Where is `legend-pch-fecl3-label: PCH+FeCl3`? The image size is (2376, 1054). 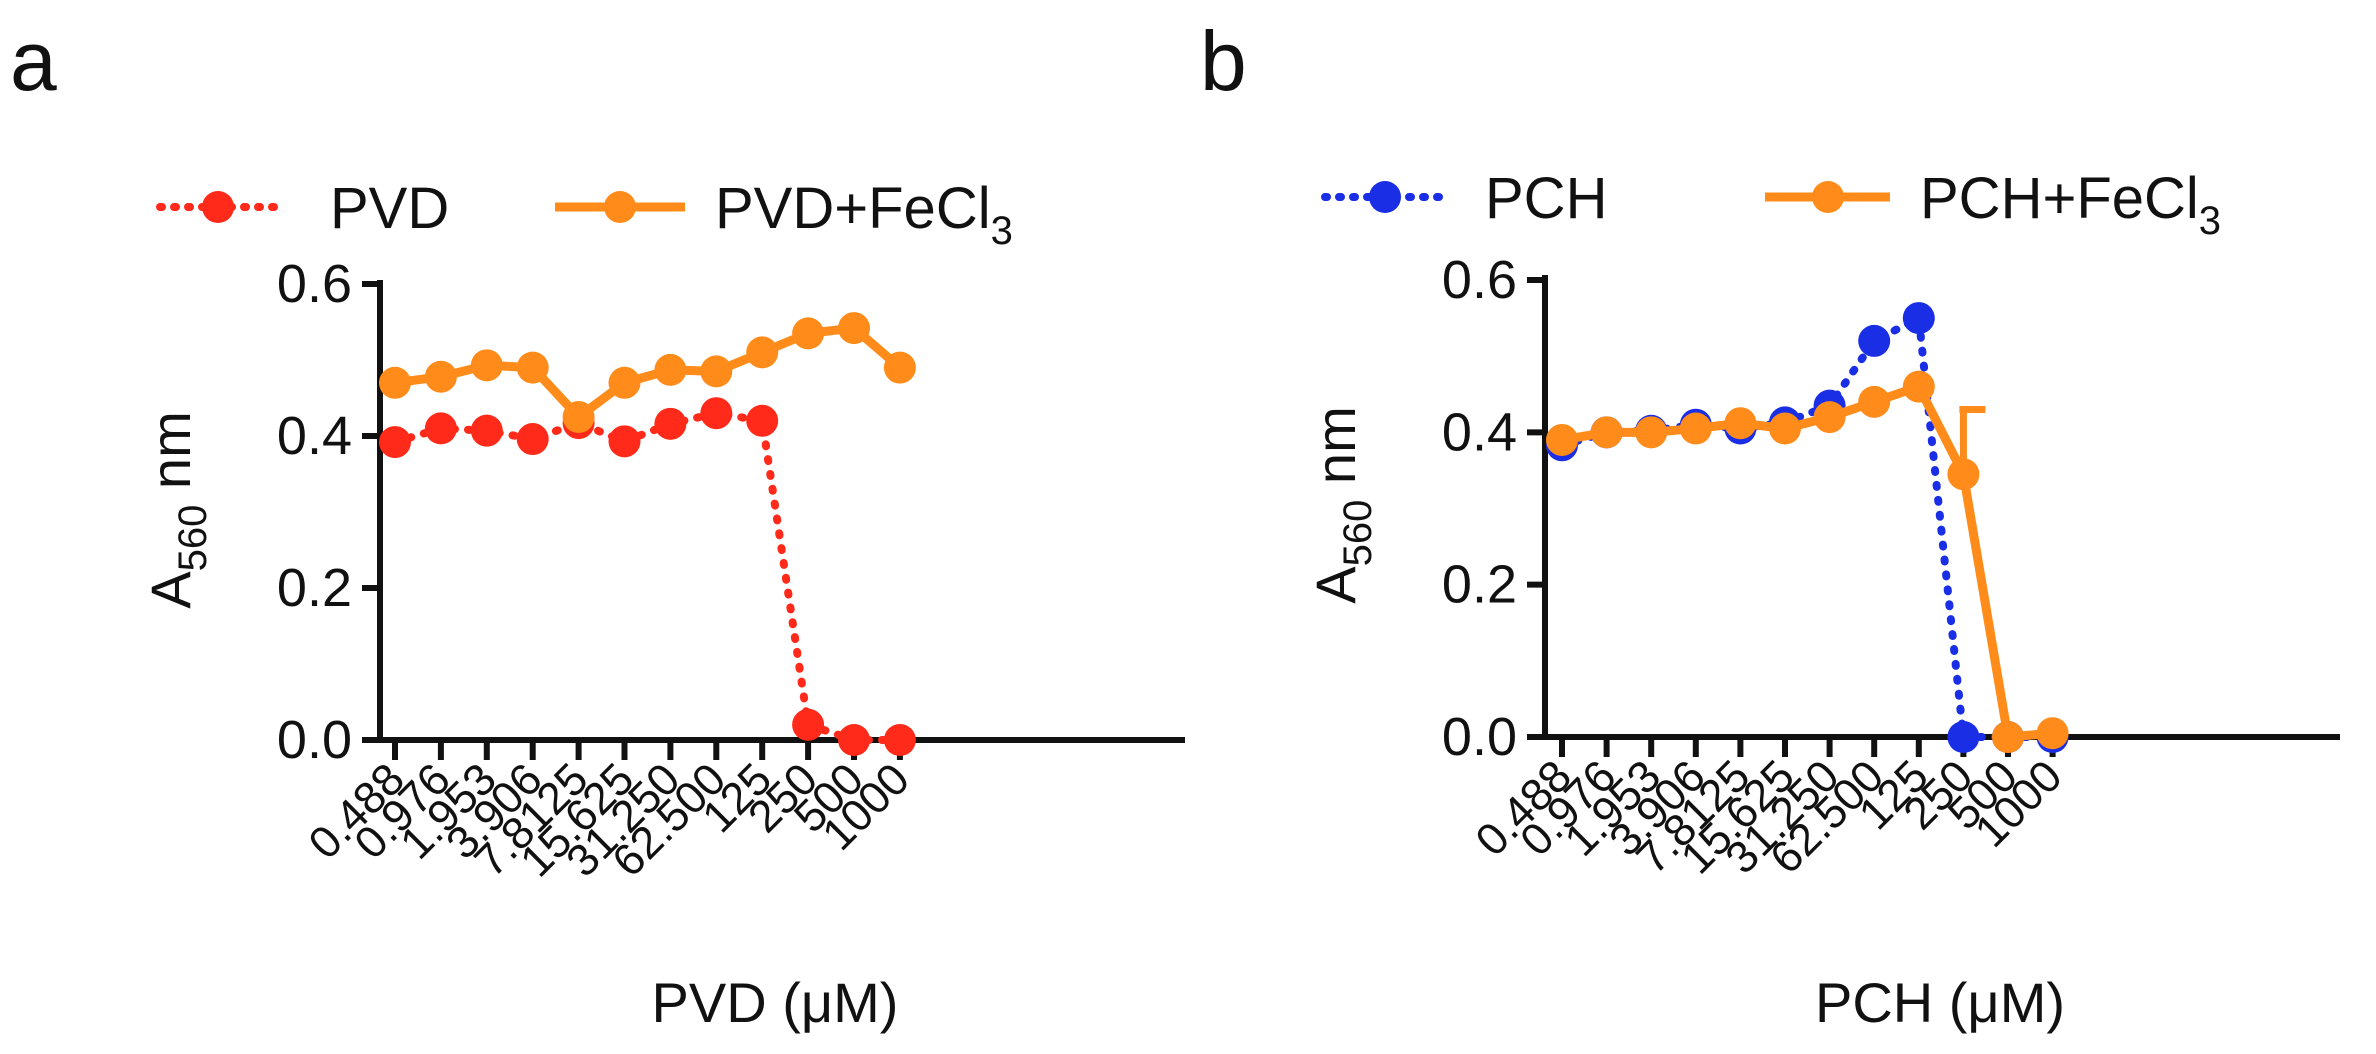
legend-pch-fecl3-label: PCH+FeCl3 is located at coordinates (2070, 204).